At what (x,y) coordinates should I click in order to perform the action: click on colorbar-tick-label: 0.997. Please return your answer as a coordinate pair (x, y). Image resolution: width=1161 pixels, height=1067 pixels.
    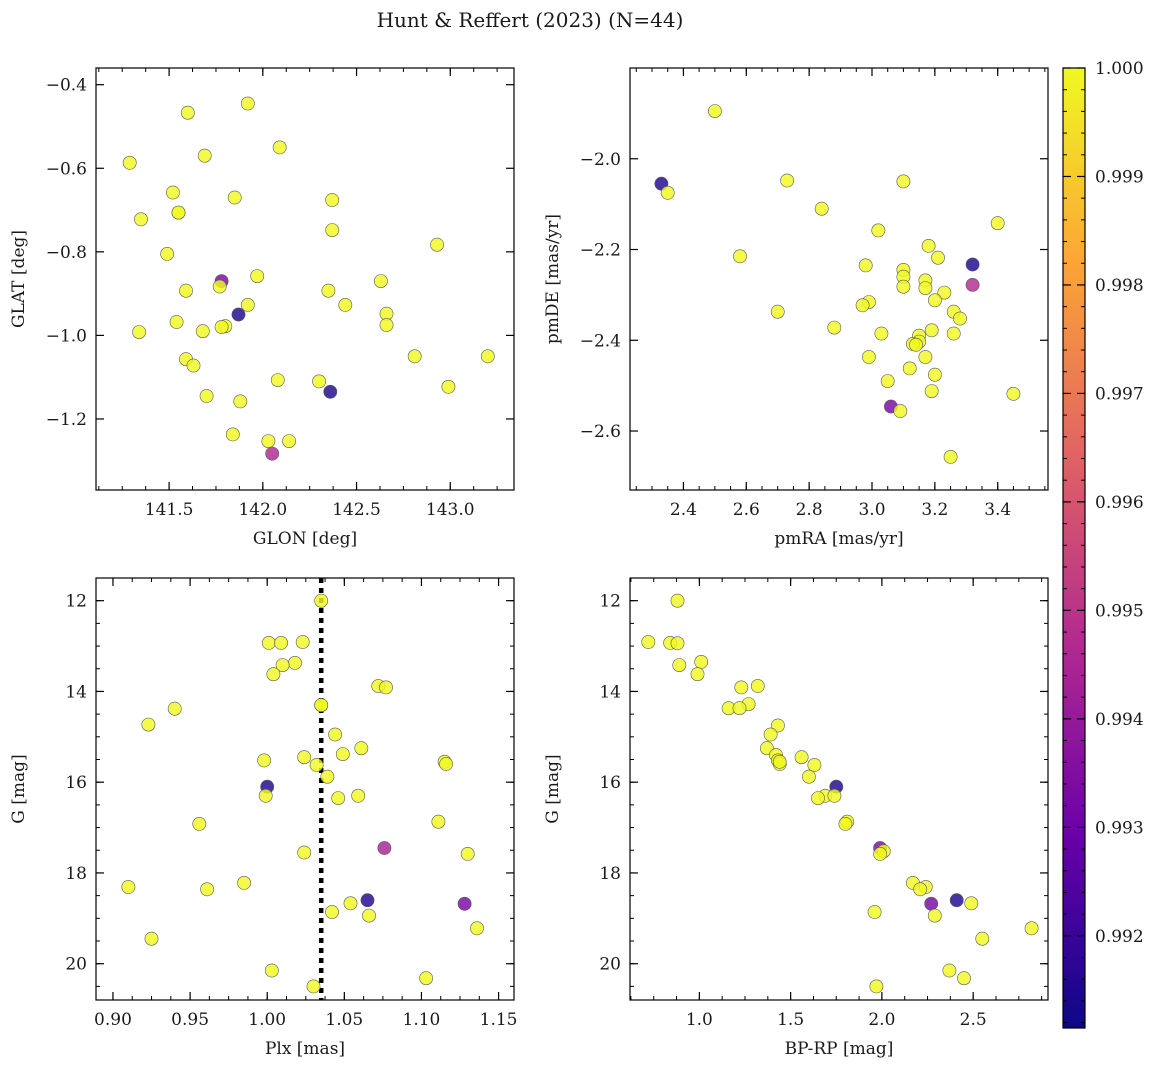
    Looking at the image, I should click on (1119, 394).